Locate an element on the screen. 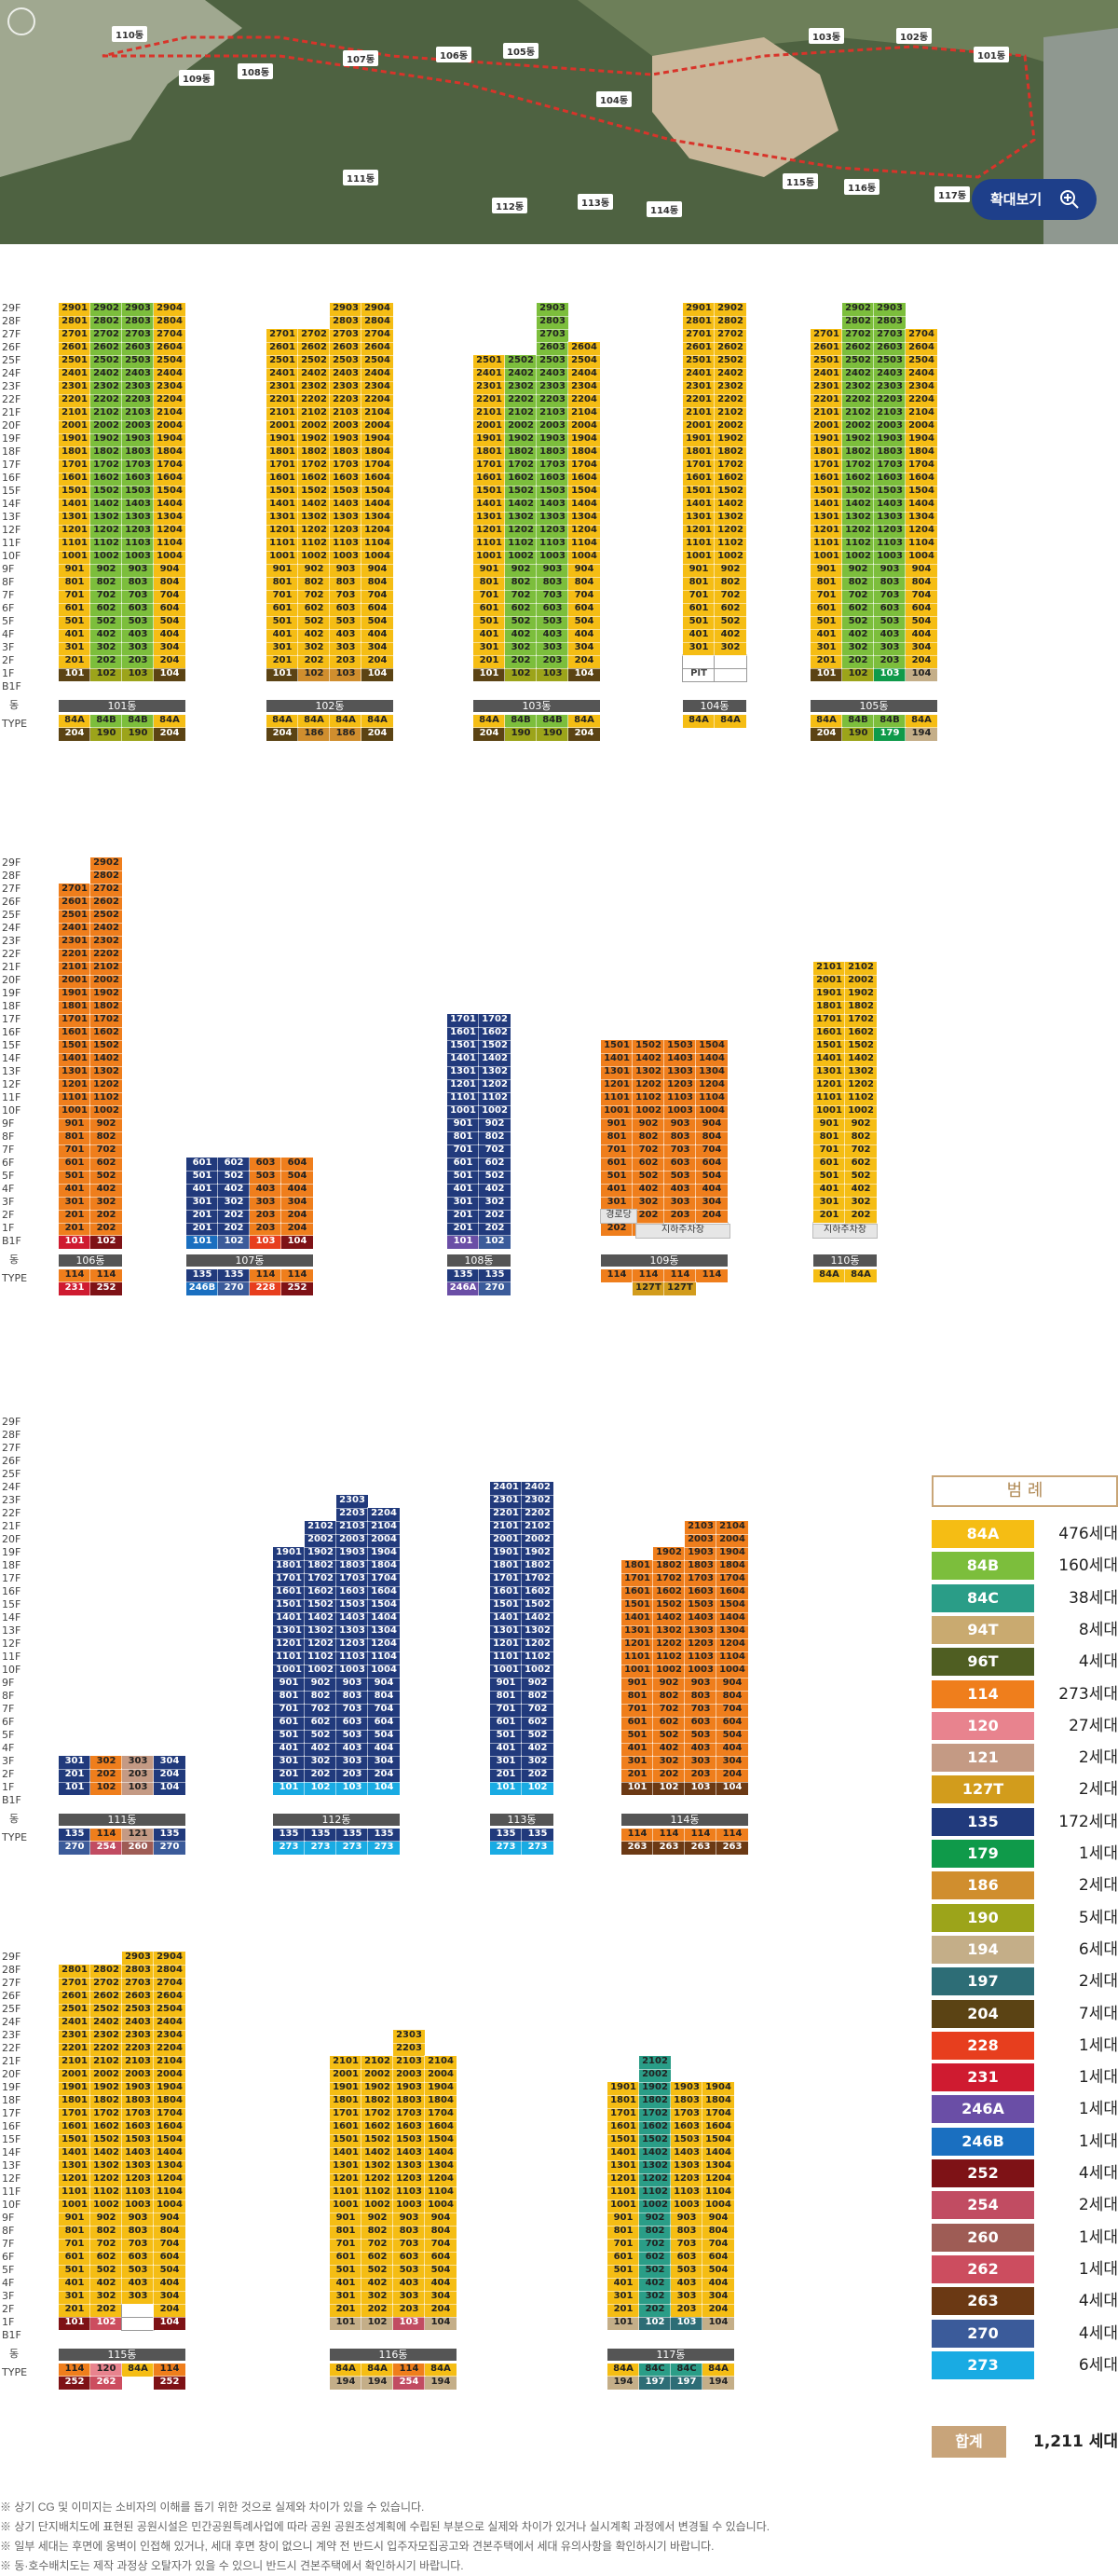 Image resolution: width=1118 pixels, height=2576 pixels. unit-cell: 263 is located at coordinates (700, 1848).